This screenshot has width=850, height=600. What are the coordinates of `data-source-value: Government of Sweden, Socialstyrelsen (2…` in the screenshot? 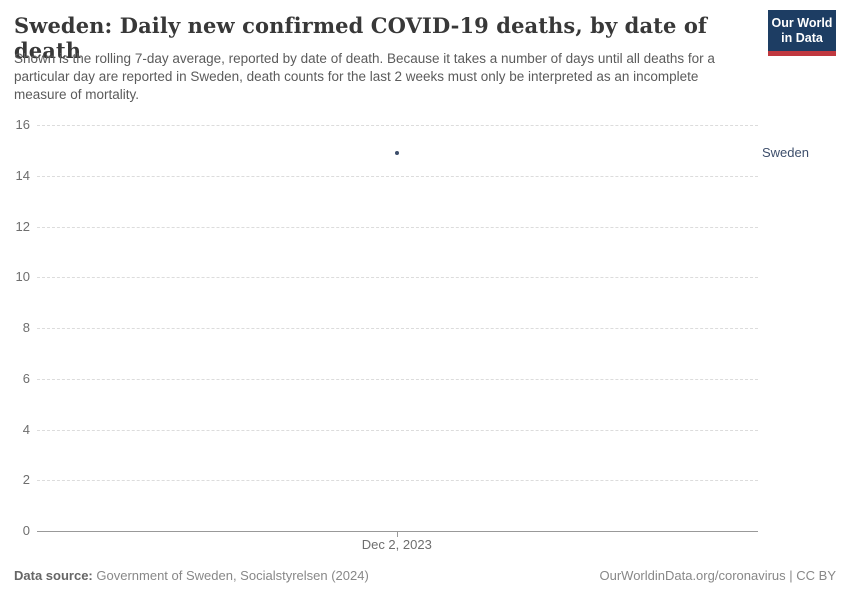 It's located at (232, 575).